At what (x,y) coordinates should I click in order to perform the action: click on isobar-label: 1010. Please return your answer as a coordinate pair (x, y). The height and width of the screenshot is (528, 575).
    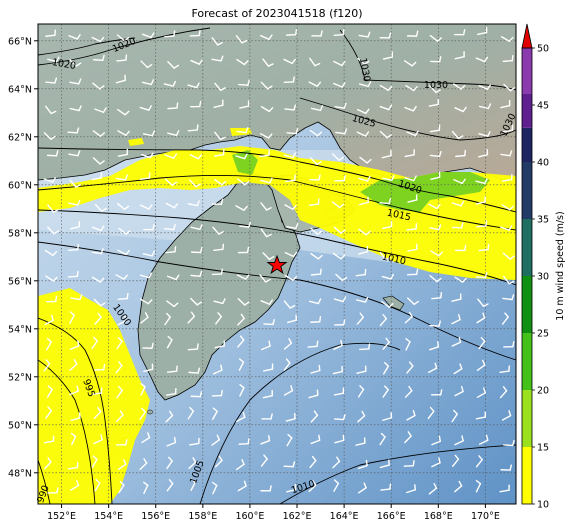
    Looking at the image, I should click on (394, 260).